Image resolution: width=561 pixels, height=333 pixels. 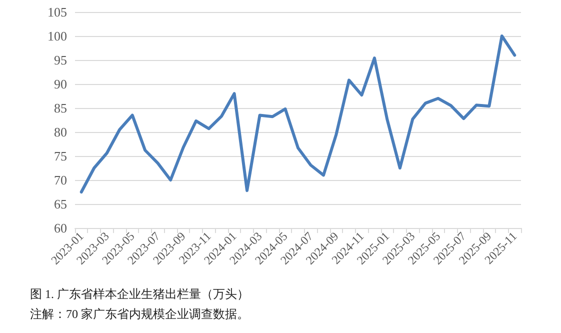 I want to click on y-tick-label: 60, so click(x=60, y=228).